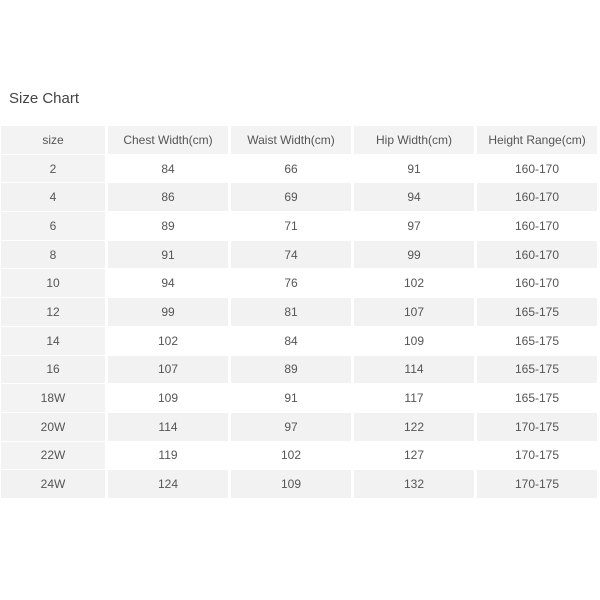 The height and width of the screenshot is (600, 600). What do you see at coordinates (53, 283) in the screenshot?
I see `size-cell: 10` at bounding box center [53, 283].